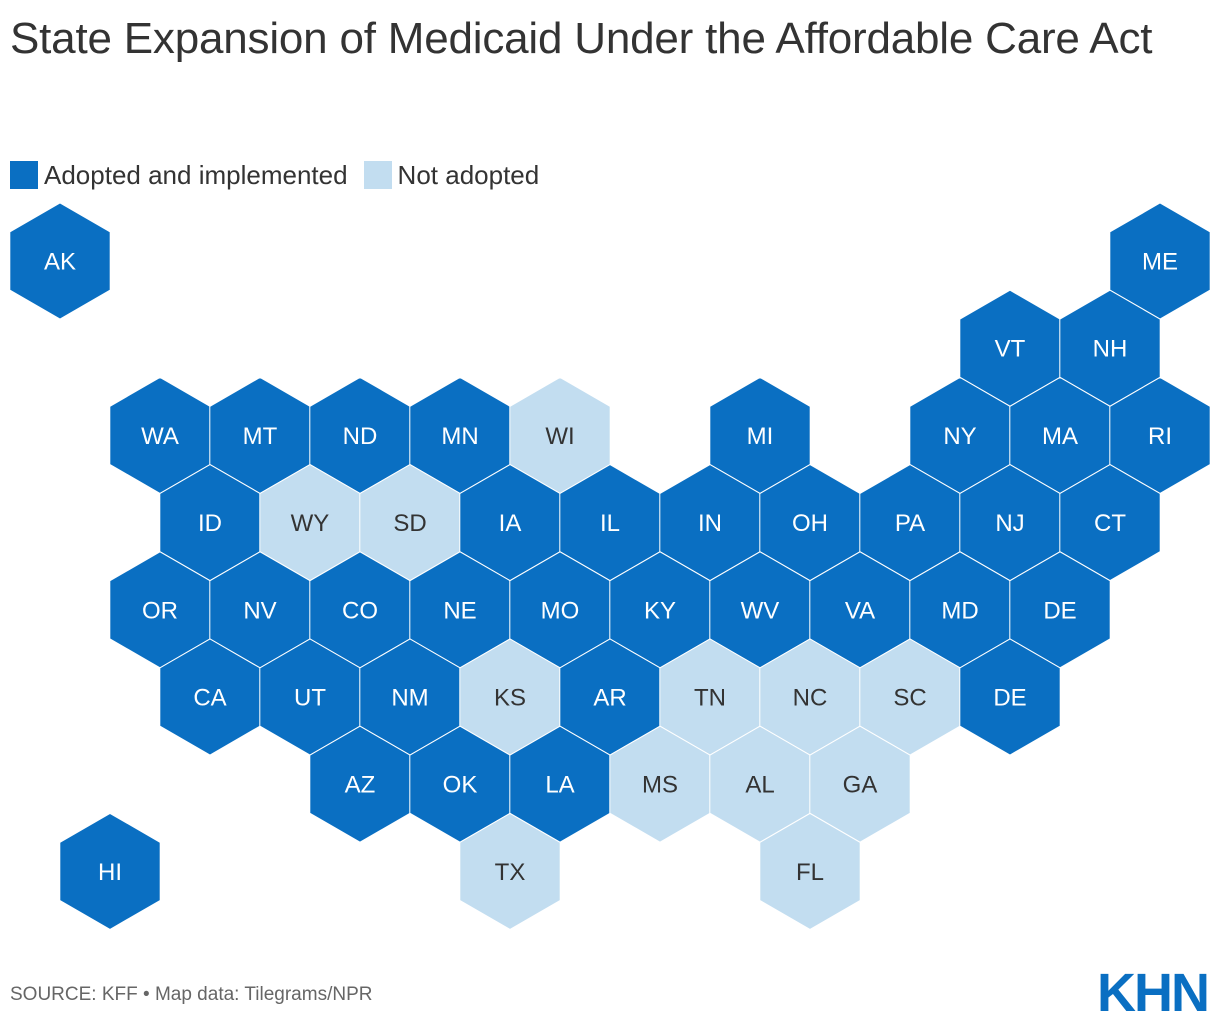 The width and height of the screenshot is (1220, 1032). I want to click on state-tile-ri: RI, so click(1160, 435).